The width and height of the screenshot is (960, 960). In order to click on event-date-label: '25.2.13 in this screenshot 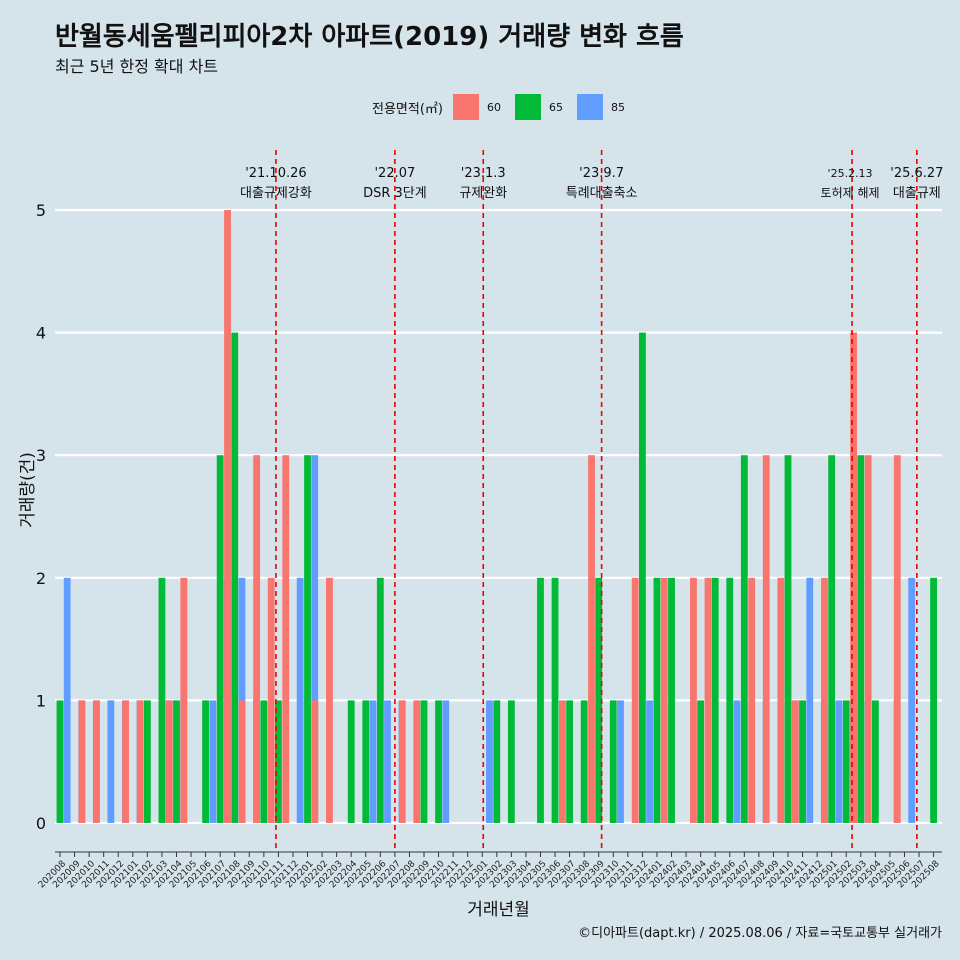, I will do `click(850, 173)`.